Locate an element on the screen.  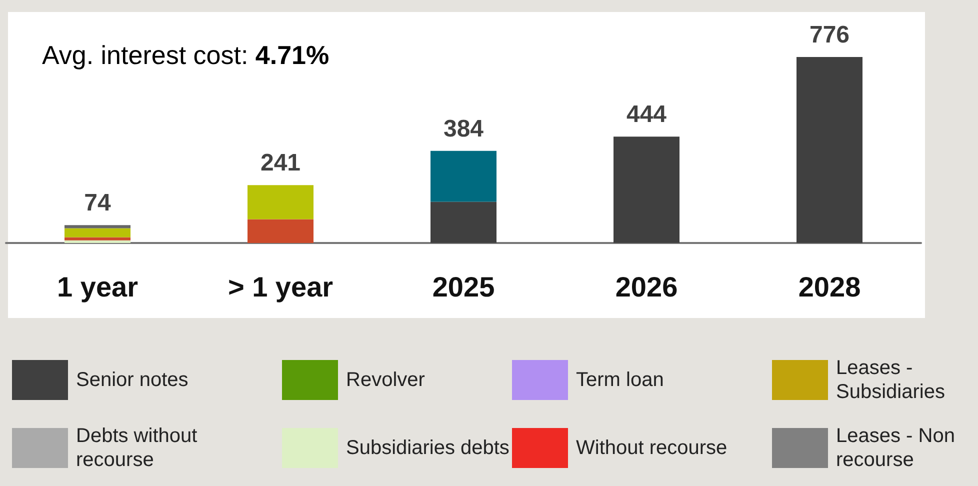
annotation: 776 is located at coordinates (829, 35).